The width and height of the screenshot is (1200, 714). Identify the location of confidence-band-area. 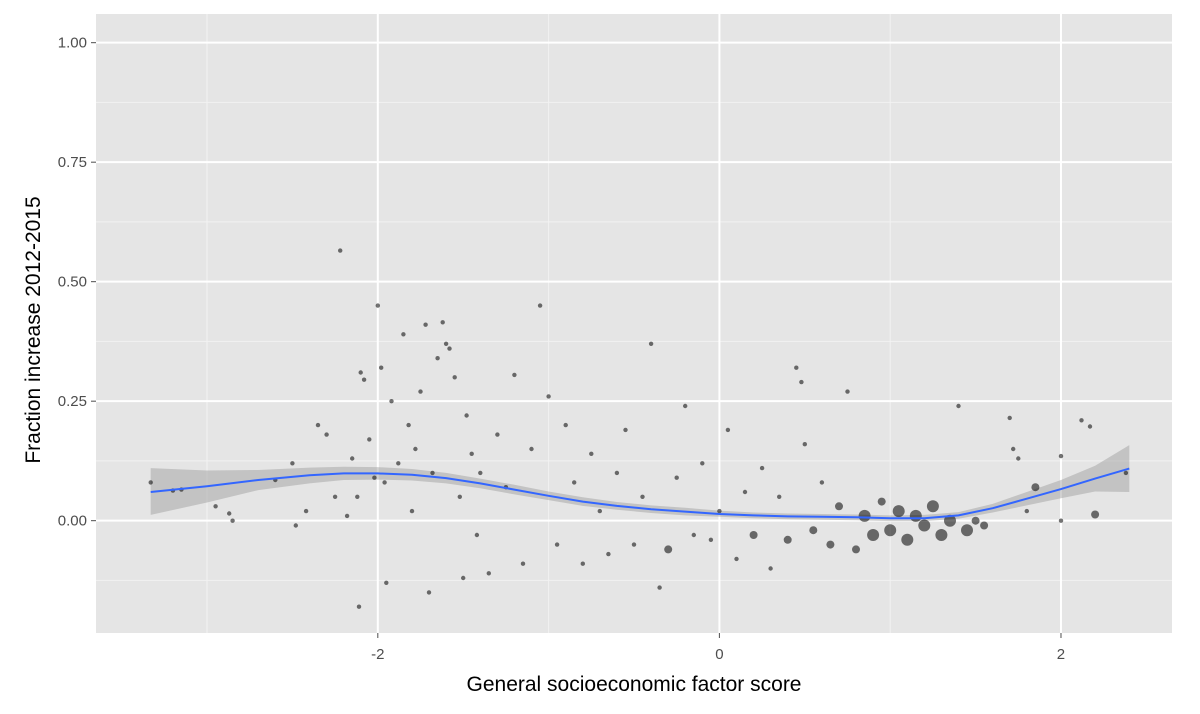
(640, 483).